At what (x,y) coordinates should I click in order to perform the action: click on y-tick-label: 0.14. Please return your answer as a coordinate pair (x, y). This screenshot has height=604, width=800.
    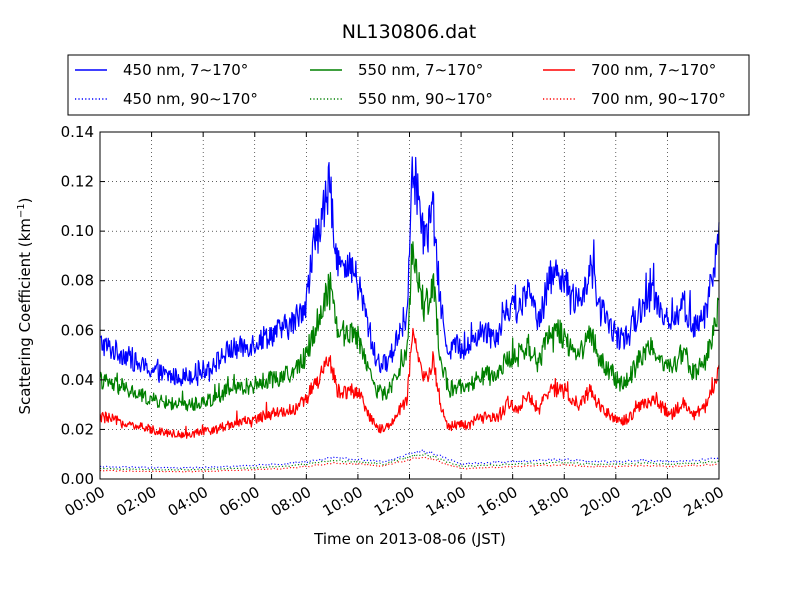
    Looking at the image, I should click on (77, 132).